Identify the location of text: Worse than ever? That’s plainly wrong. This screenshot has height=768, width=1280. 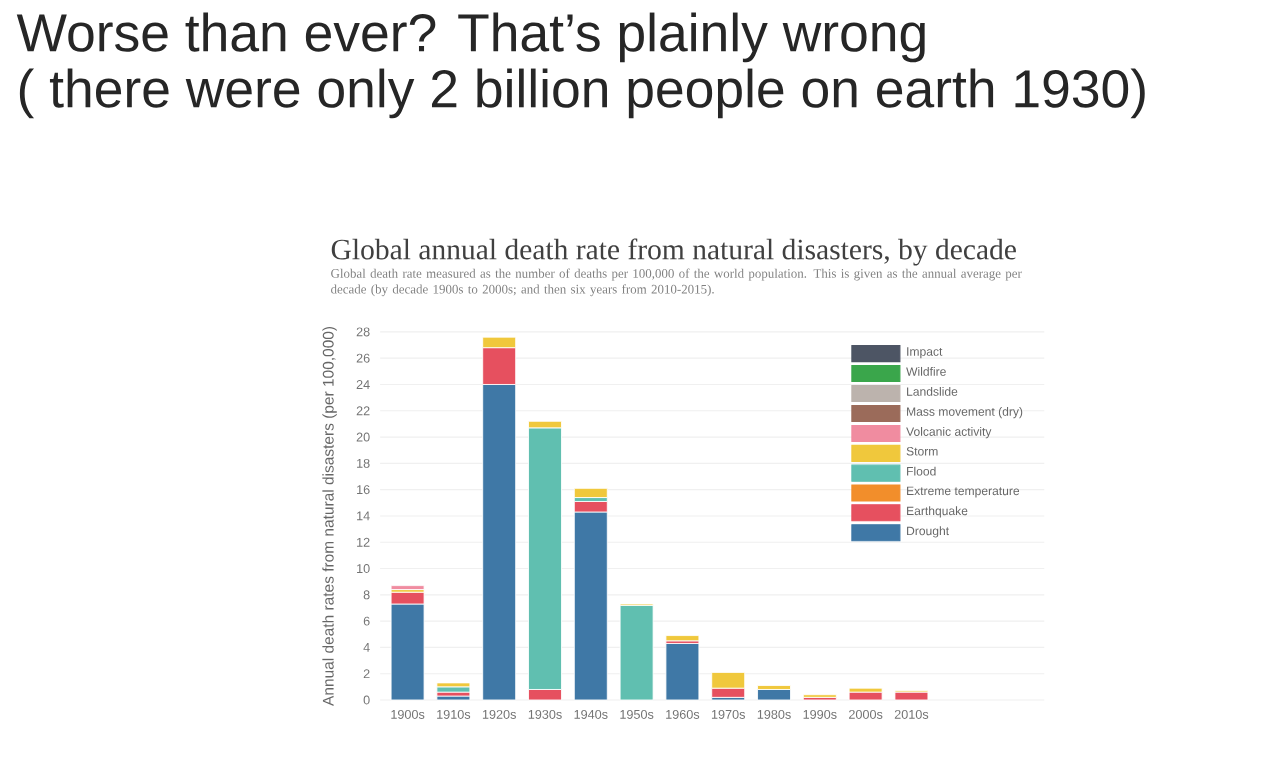
(470, 37).